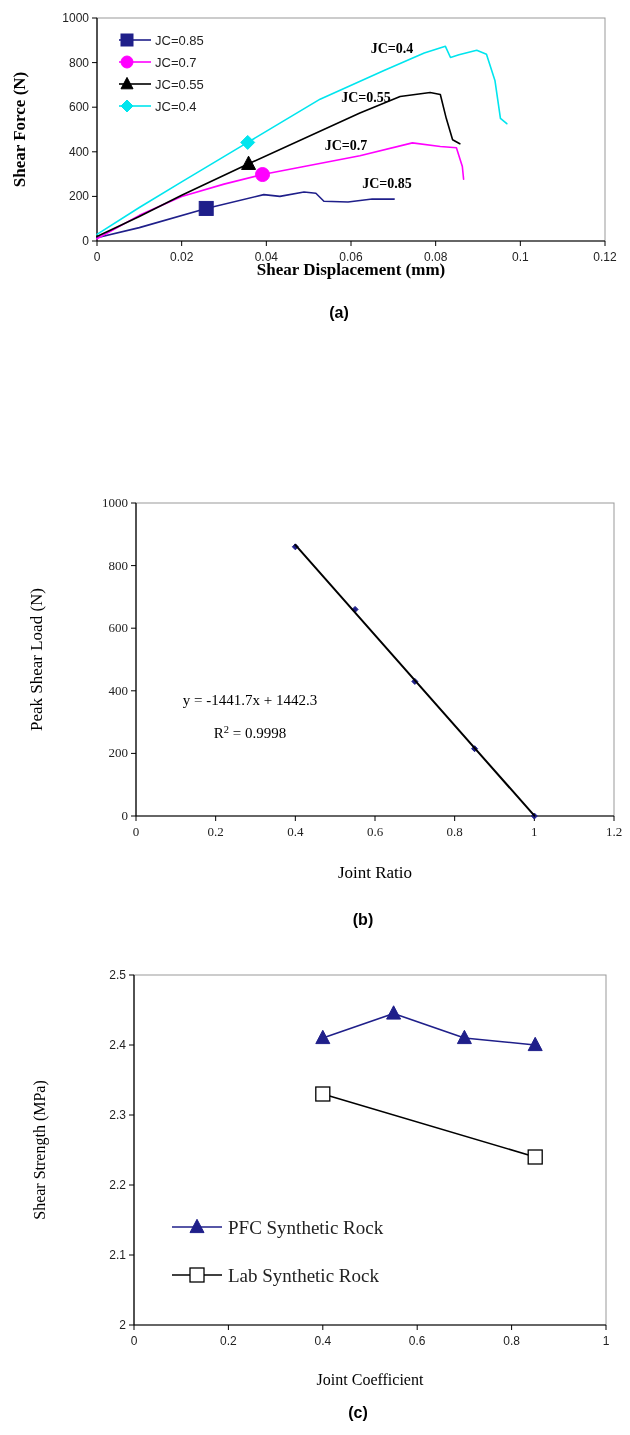 This screenshot has width=630, height=1435. Describe the element at coordinates (387, 183) in the screenshot. I see `annotation: JC=0.85` at that location.